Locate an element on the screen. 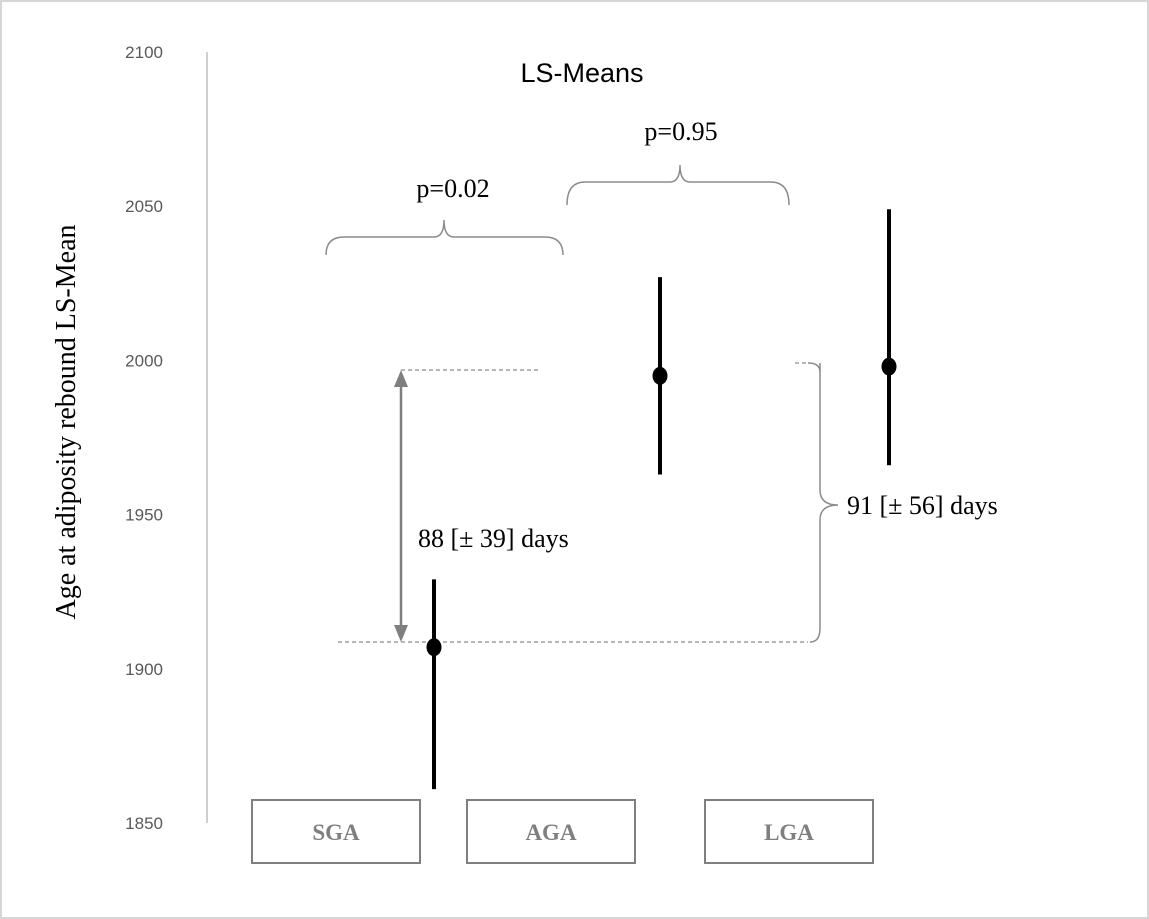 The image size is (1149, 919). p-value-sga-aga: p=0.02 is located at coordinates (452, 188).